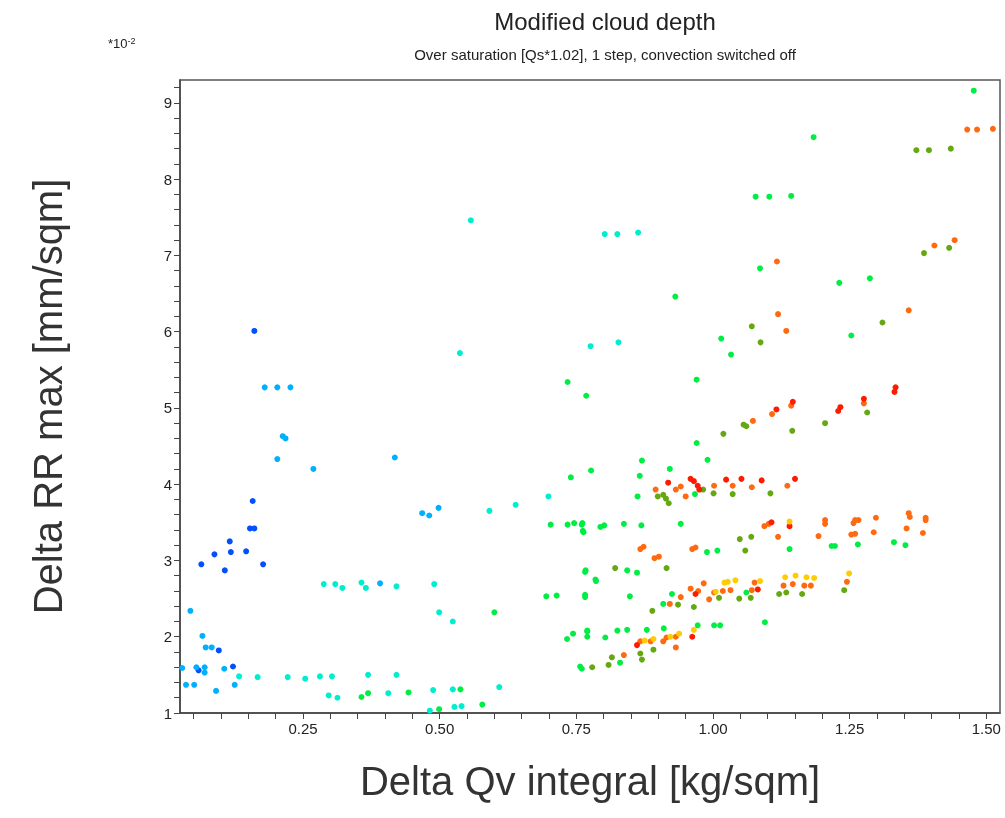 The height and width of the screenshot is (818, 1005). I want to click on x-tick-label: 1.50, so click(986, 728).